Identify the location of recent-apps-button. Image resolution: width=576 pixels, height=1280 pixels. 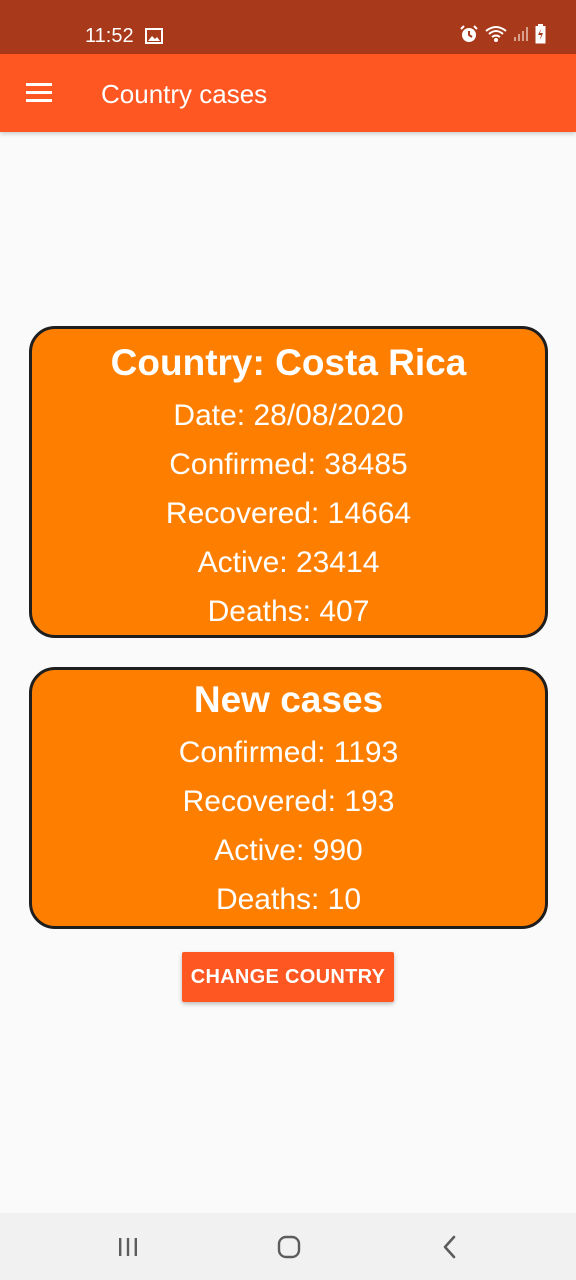
(128, 1247).